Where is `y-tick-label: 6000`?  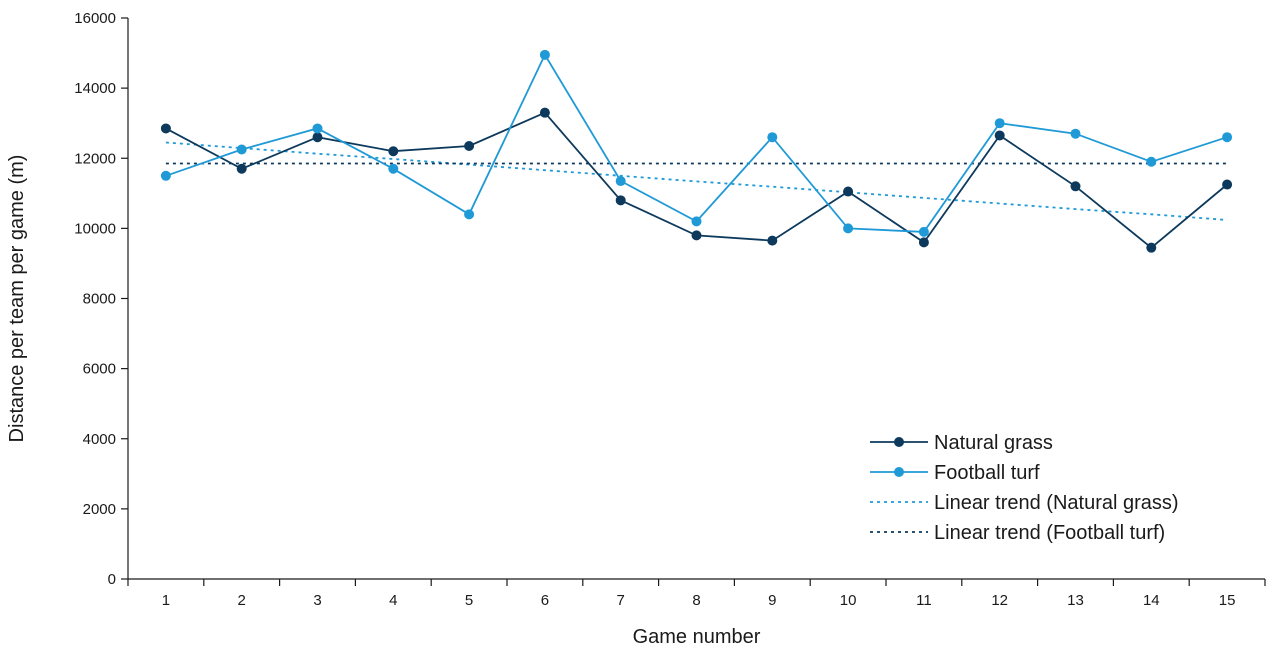
y-tick-label: 6000 is located at coordinates (99, 369).